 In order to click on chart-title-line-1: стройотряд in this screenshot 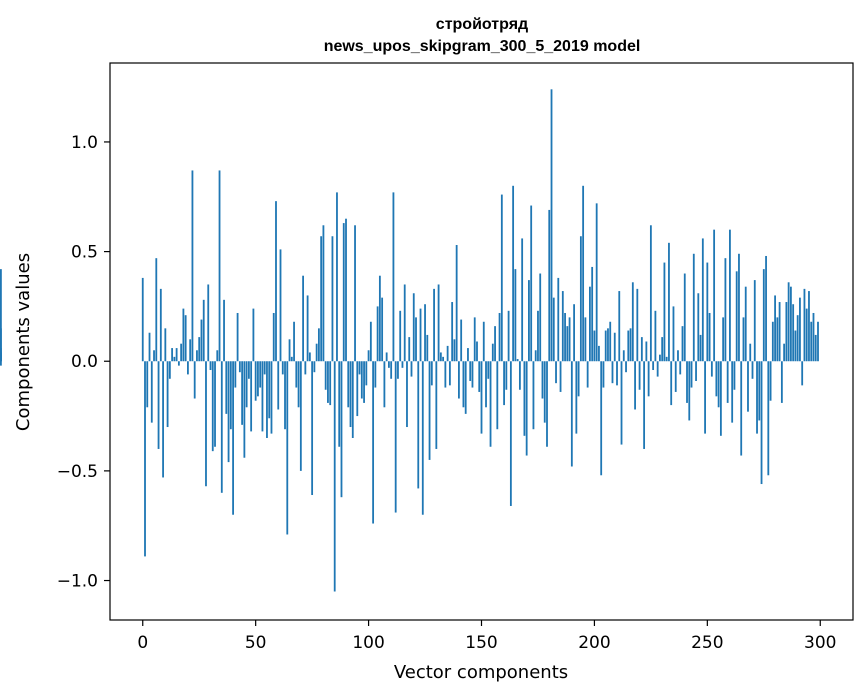, I will do `click(482, 24)`.